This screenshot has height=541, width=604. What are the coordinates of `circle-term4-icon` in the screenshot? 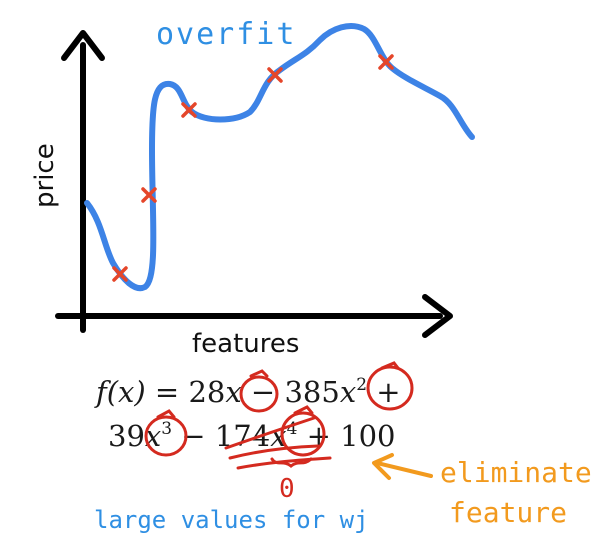 It's located at (303, 431).